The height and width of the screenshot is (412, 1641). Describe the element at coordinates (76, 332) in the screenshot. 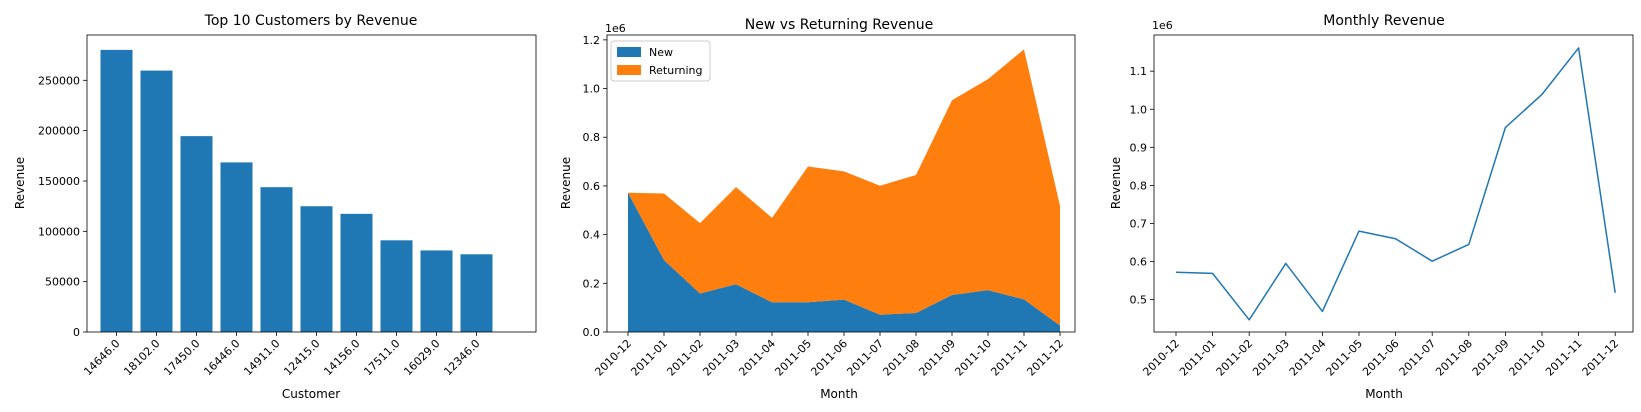

I see `chart1-ytick-label: 0` at that location.